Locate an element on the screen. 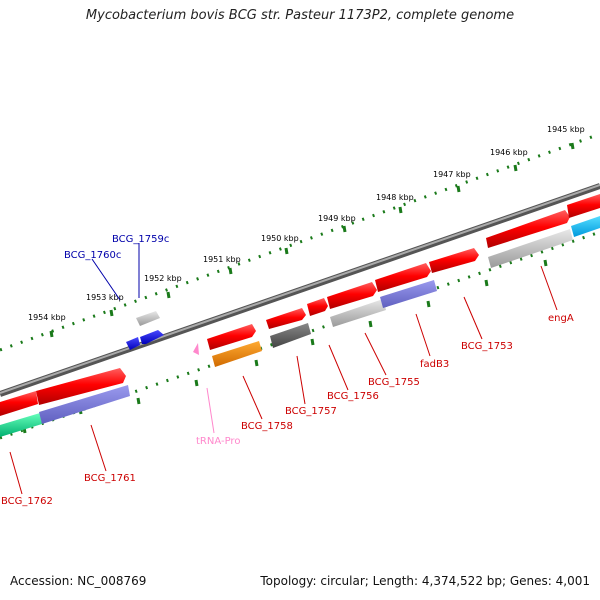  gene-BCG_1761-feature is located at coordinates (84, 404).